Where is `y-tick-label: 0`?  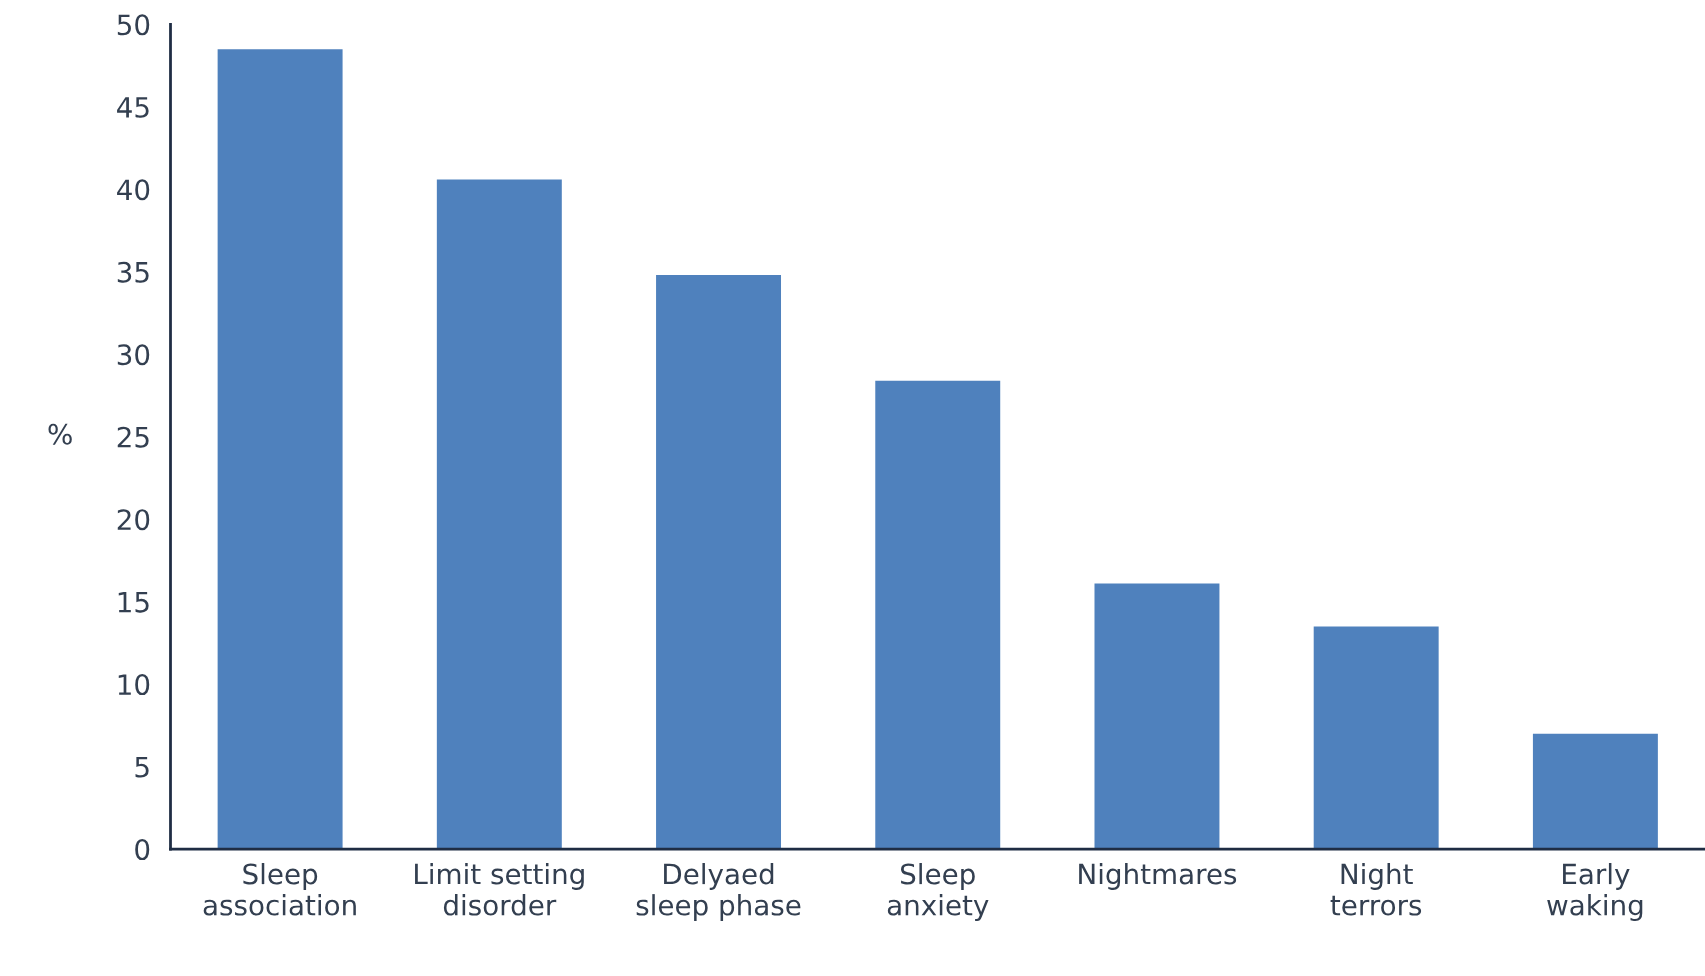
y-tick-label: 0 is located at coordinates (142, 850).